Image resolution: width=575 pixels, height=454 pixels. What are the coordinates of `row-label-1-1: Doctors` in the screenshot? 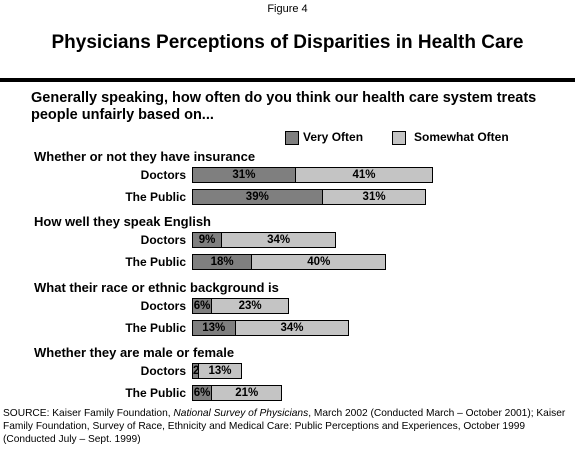 It's located at (163, 175).